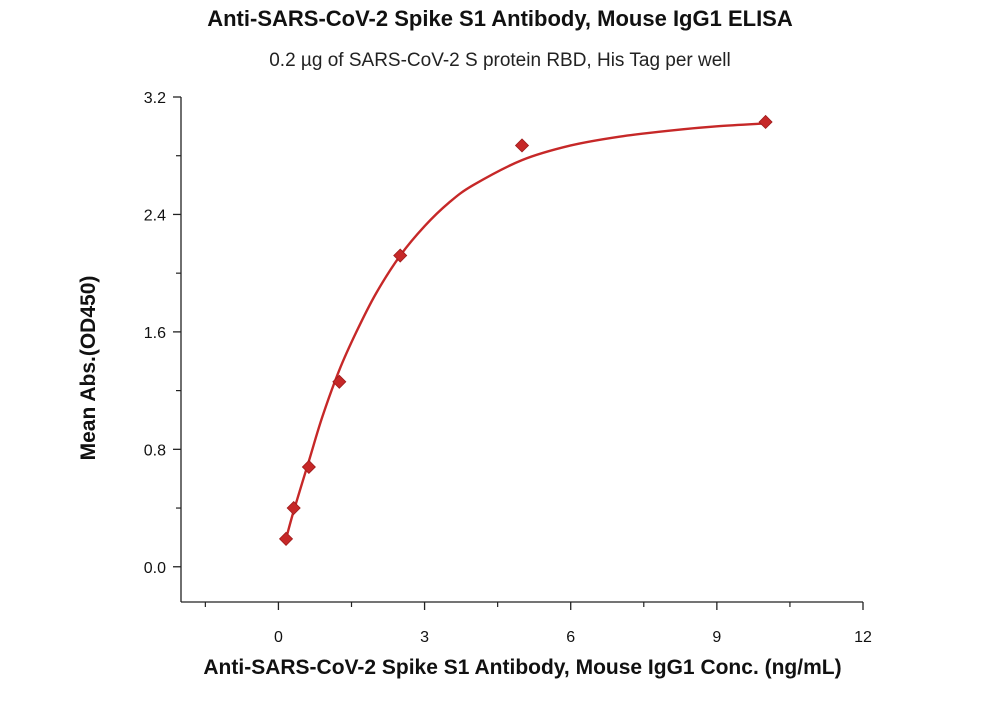  Describe the element at coordinates (570, 637) in the screenshot. I see `x-tick-label: 6` at that location.